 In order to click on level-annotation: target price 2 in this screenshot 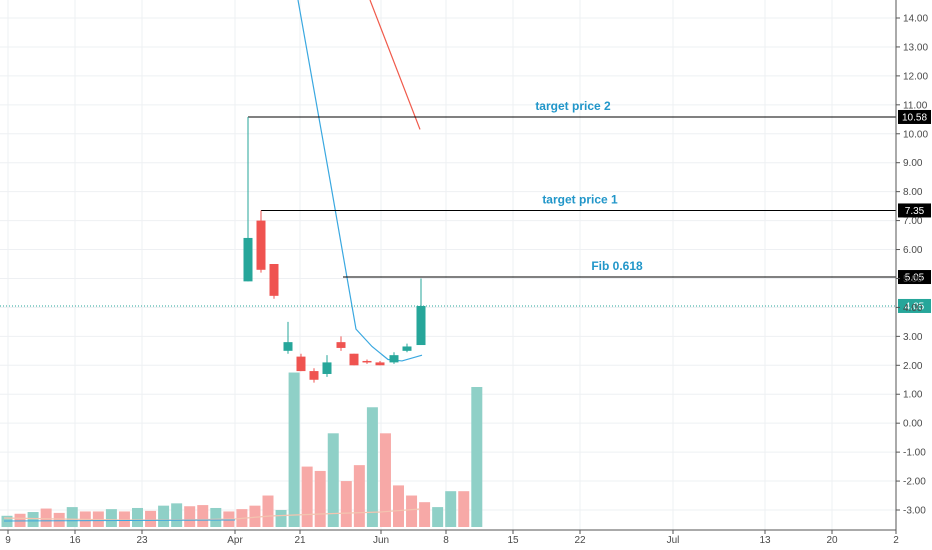, I will do `click(573, 106)`.